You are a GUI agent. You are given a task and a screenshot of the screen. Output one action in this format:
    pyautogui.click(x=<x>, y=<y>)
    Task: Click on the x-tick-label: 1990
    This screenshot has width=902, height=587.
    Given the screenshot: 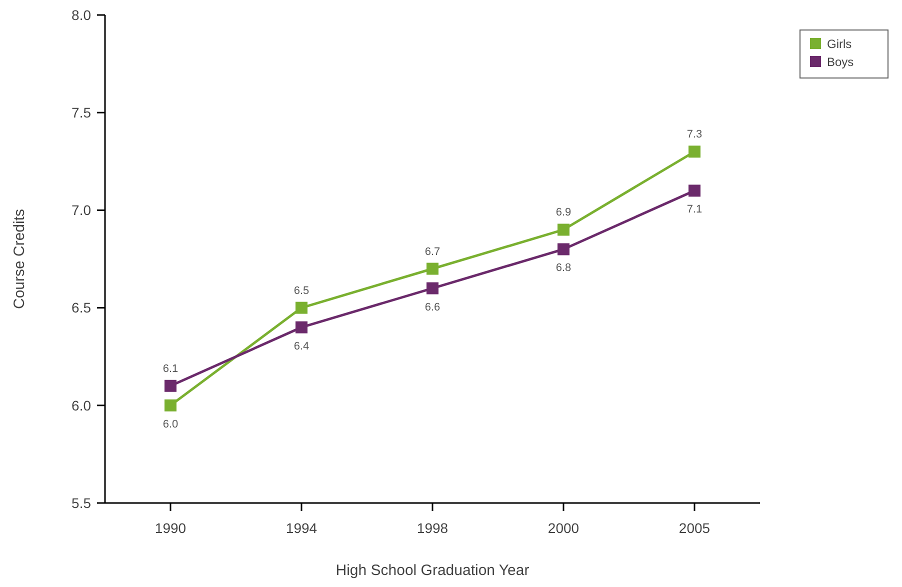 What is the action you would take?
    pyautogui.click(x=170, y=528)
    